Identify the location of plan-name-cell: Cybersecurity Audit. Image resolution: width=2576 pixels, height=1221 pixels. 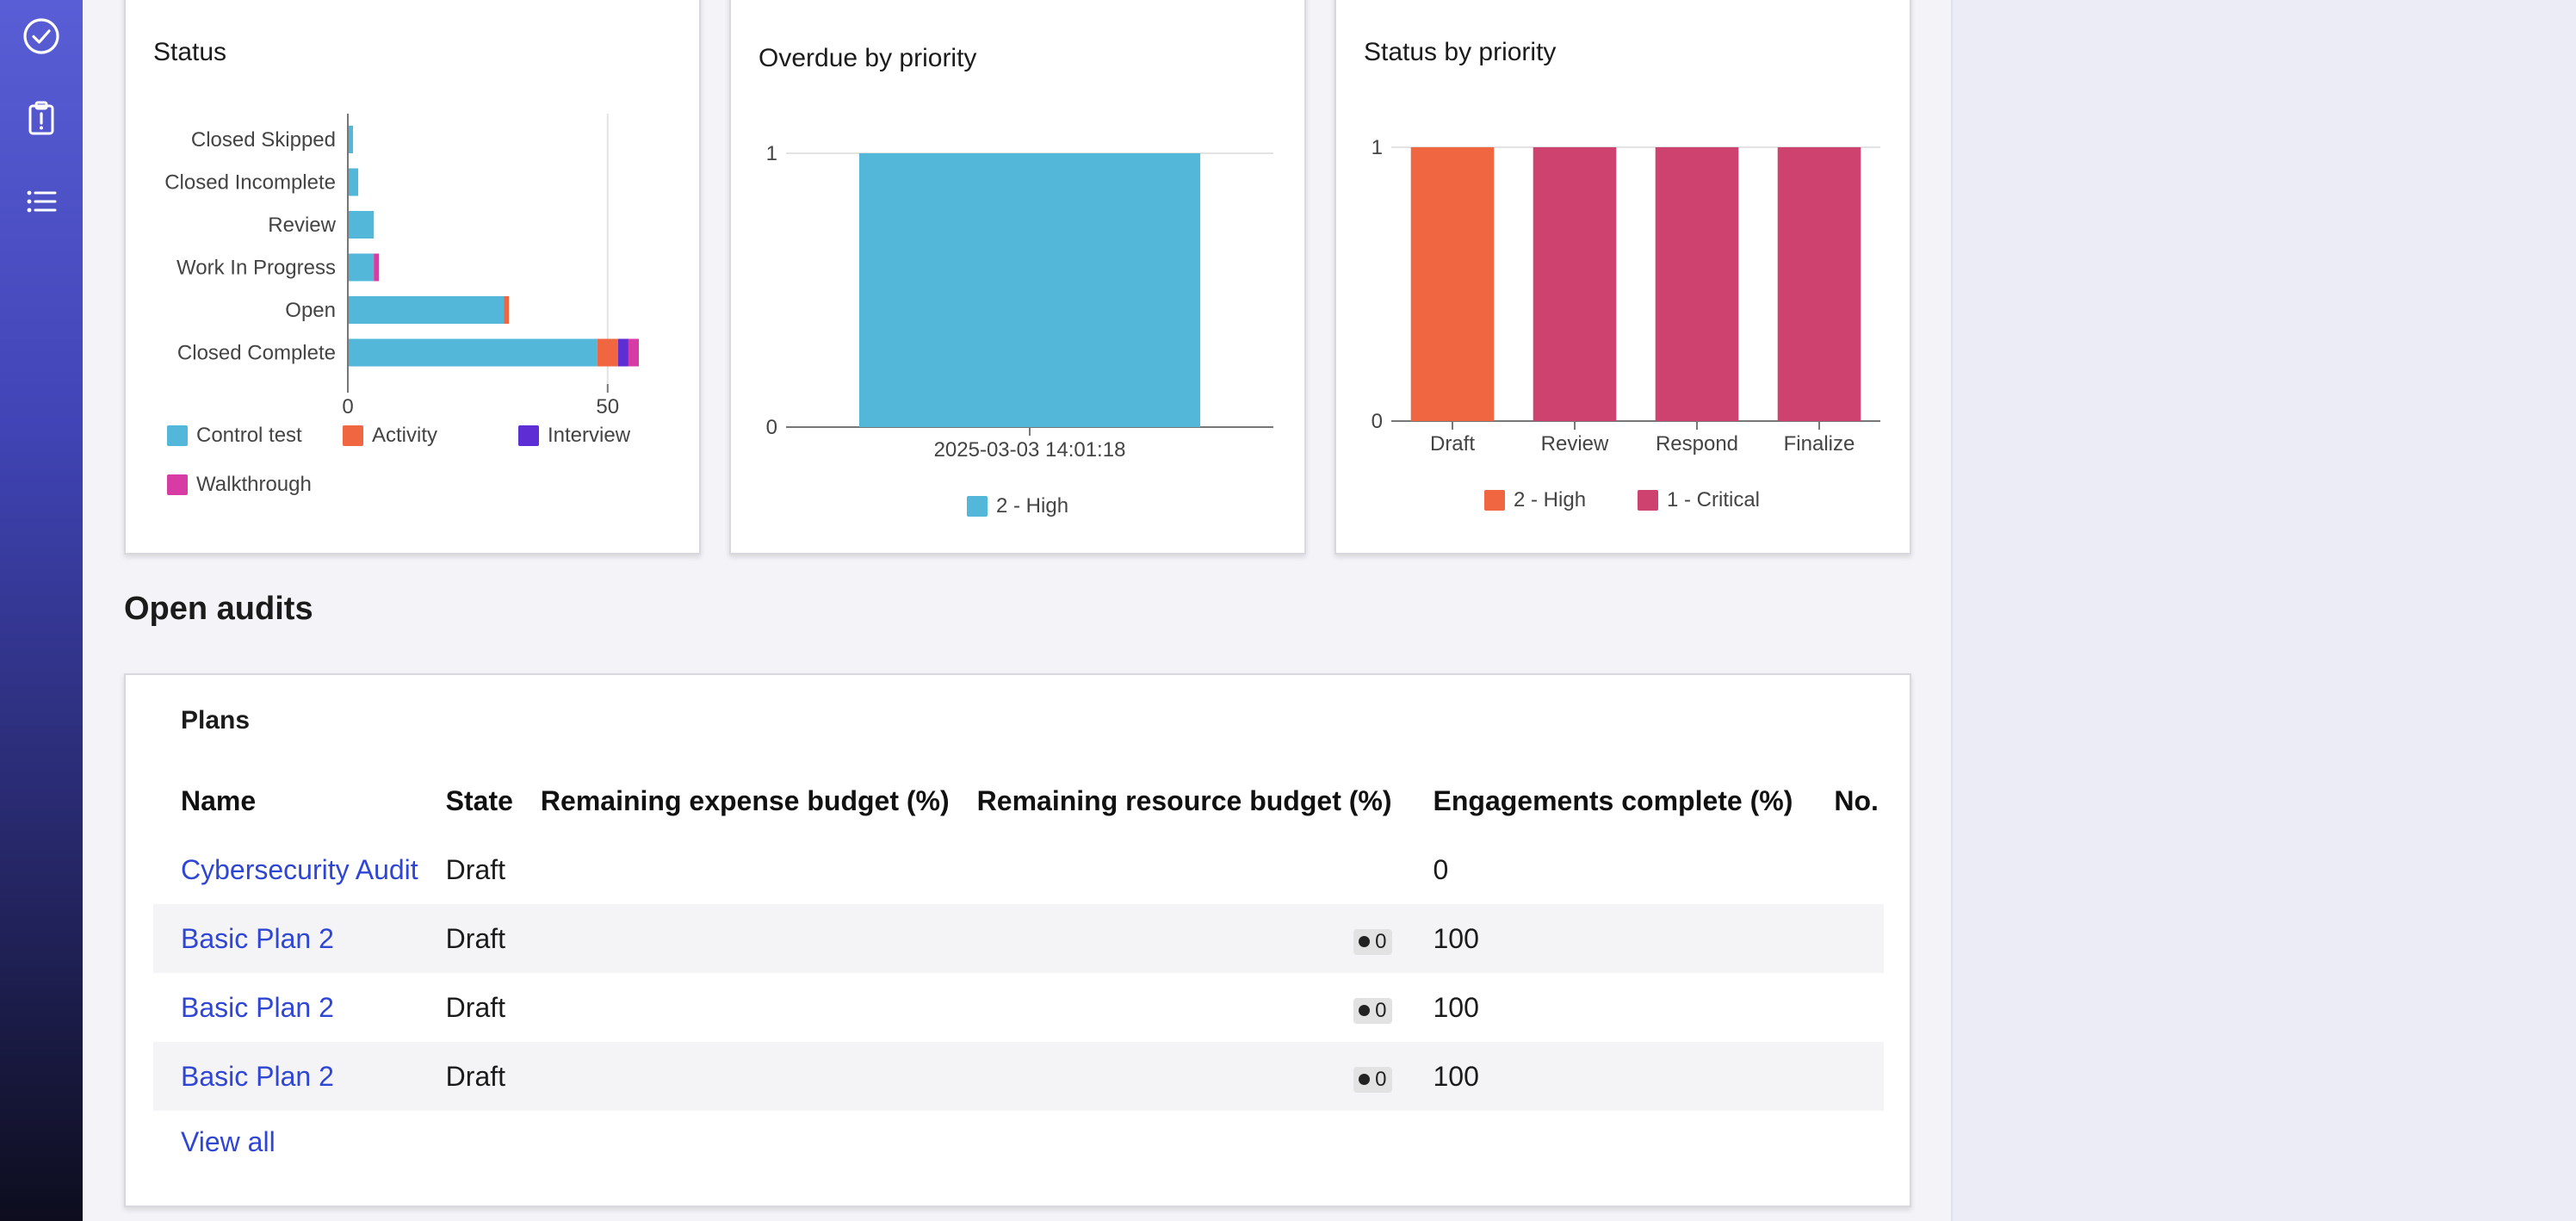
(293, 869).